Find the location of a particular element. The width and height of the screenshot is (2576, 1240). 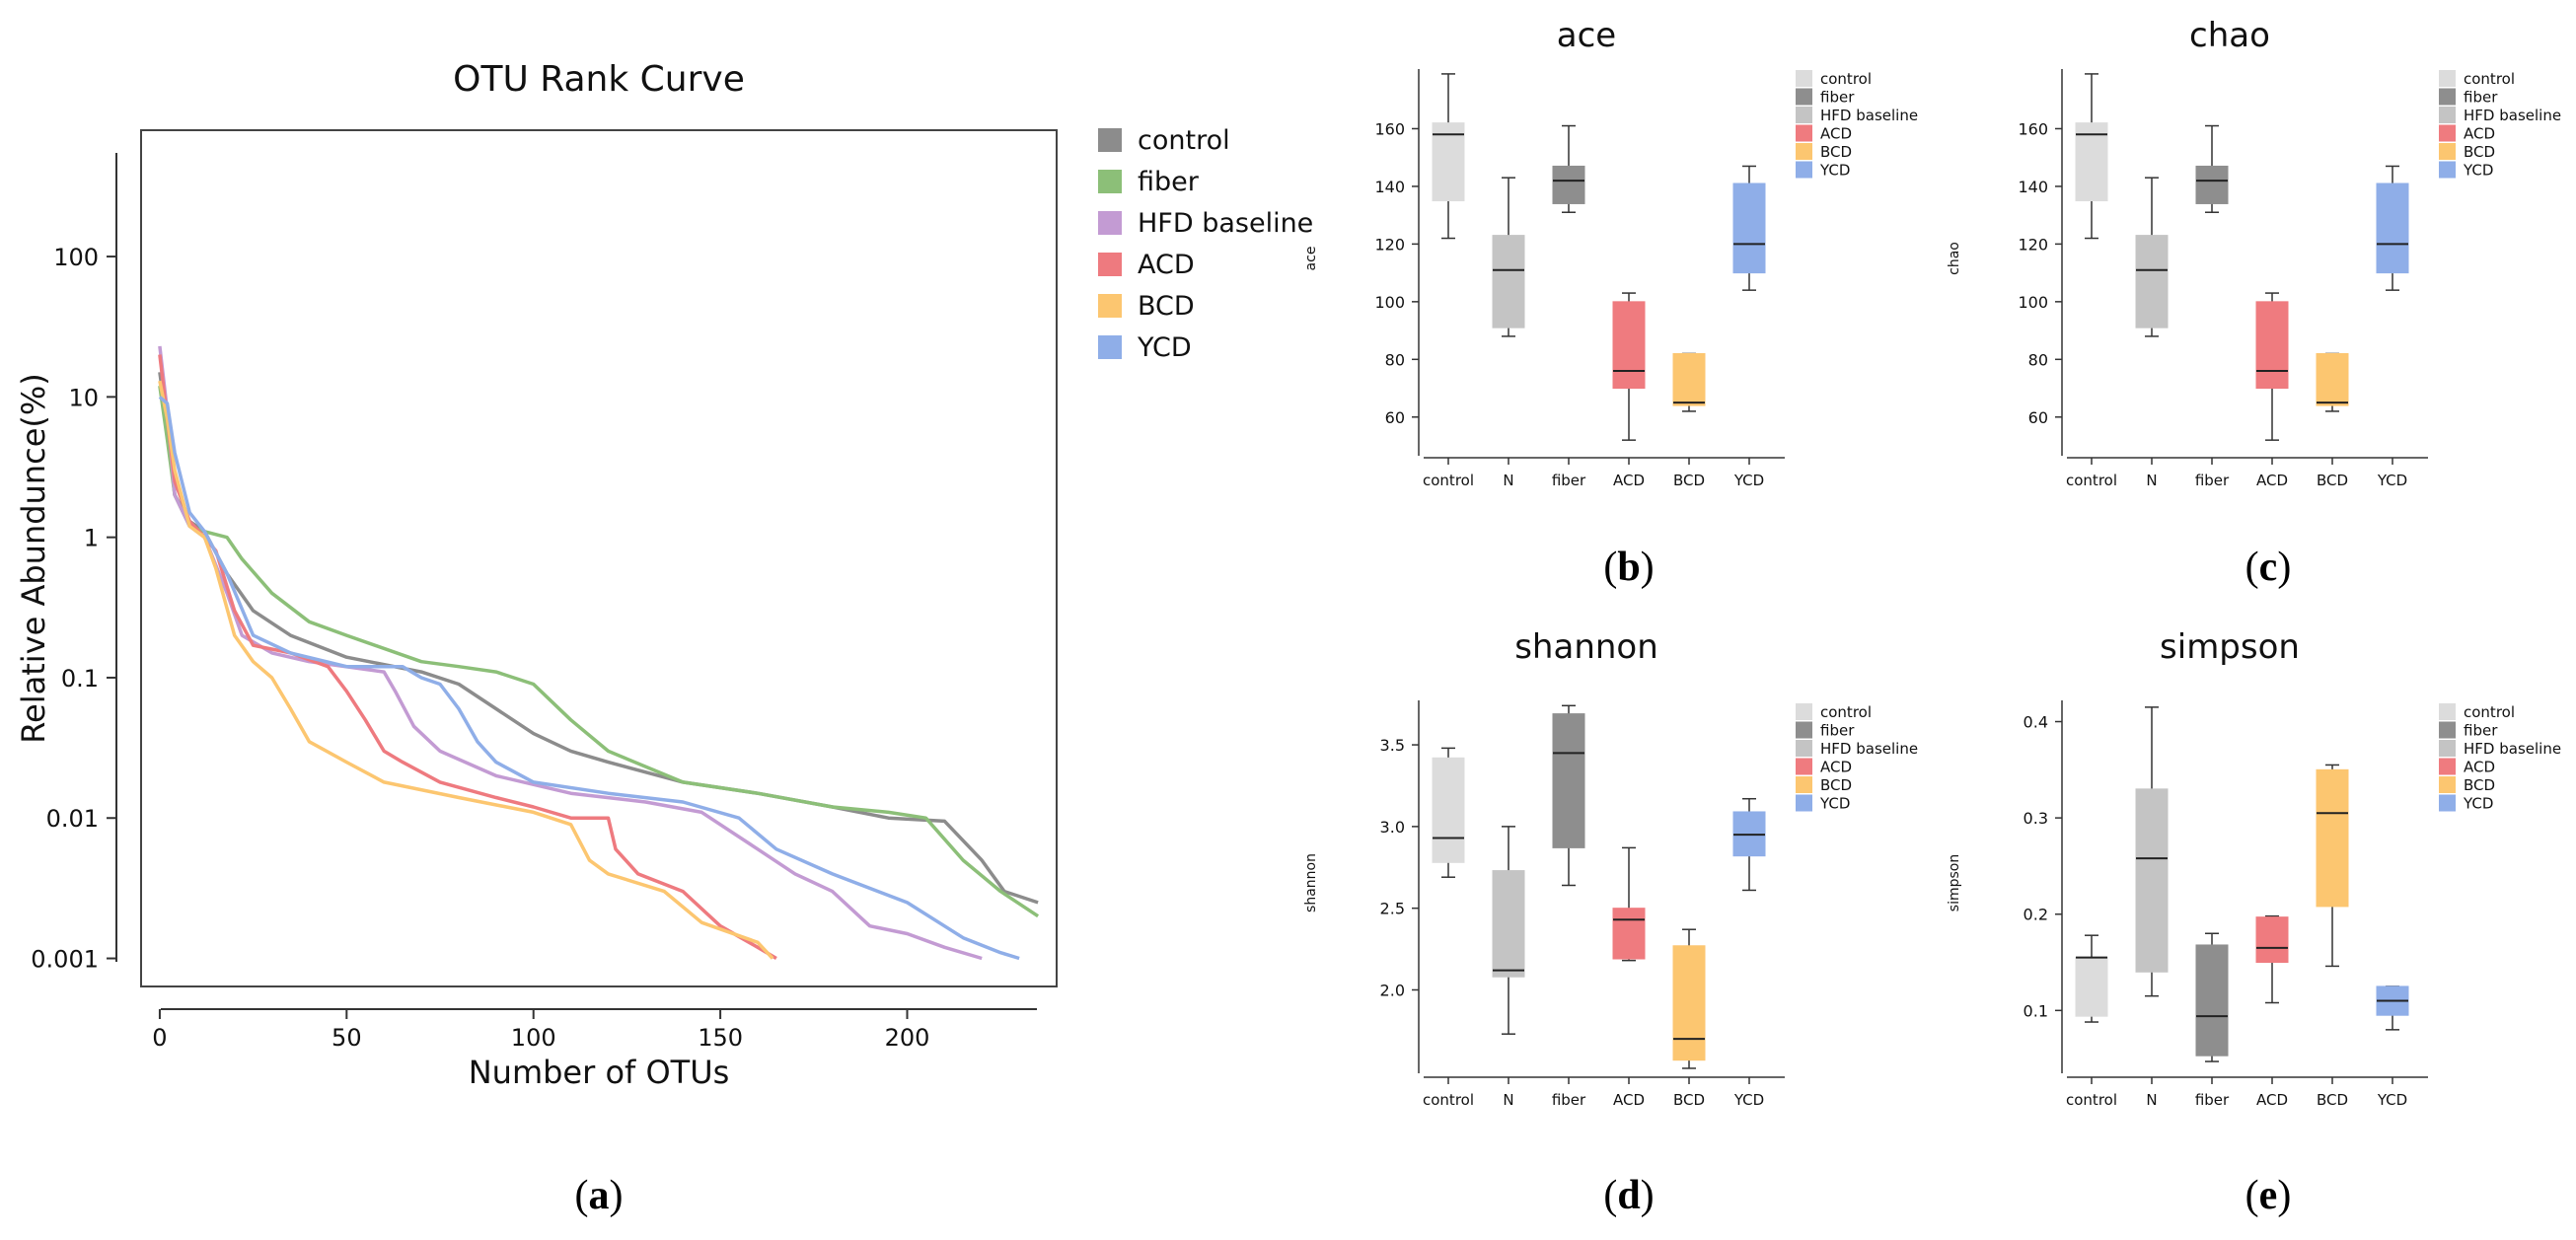

panel-b-x-tick-label: ACD is located at coordinates (1629, 480).